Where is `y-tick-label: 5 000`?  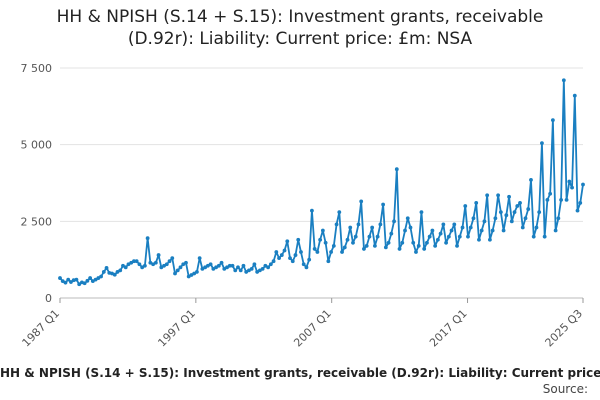
y-tick-label: 5 000 is located at coordinates (37, 145).